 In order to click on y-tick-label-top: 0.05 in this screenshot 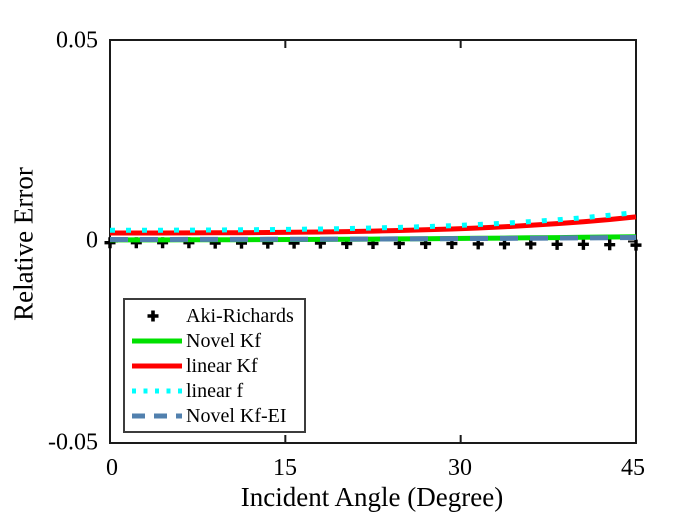, I will do `click(77, 40)`.